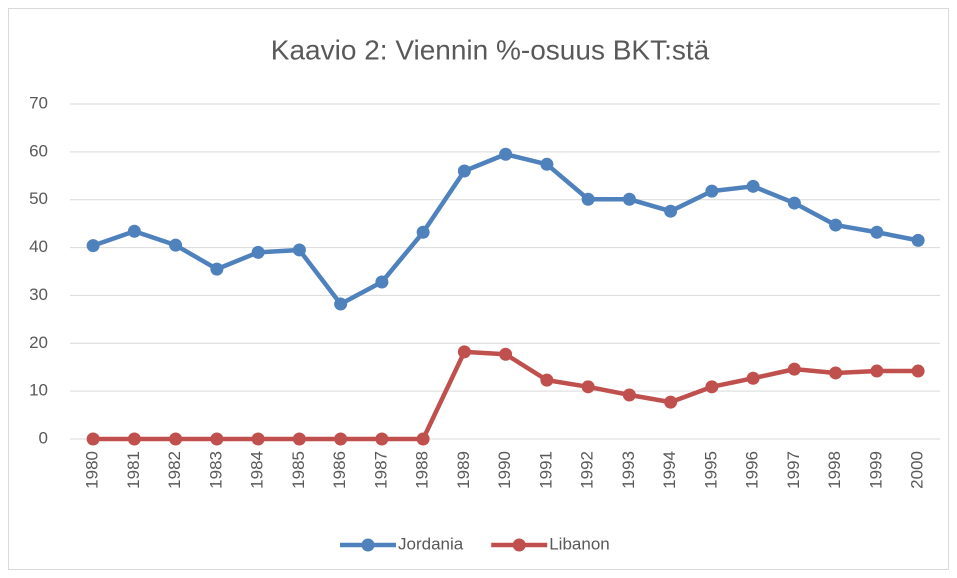 This screenshot has width=957, height=578. What do you see at coordinates (628, 470) in the screenshot?
I see `x-tick-label: 1993` at bounding box center [628, 470].